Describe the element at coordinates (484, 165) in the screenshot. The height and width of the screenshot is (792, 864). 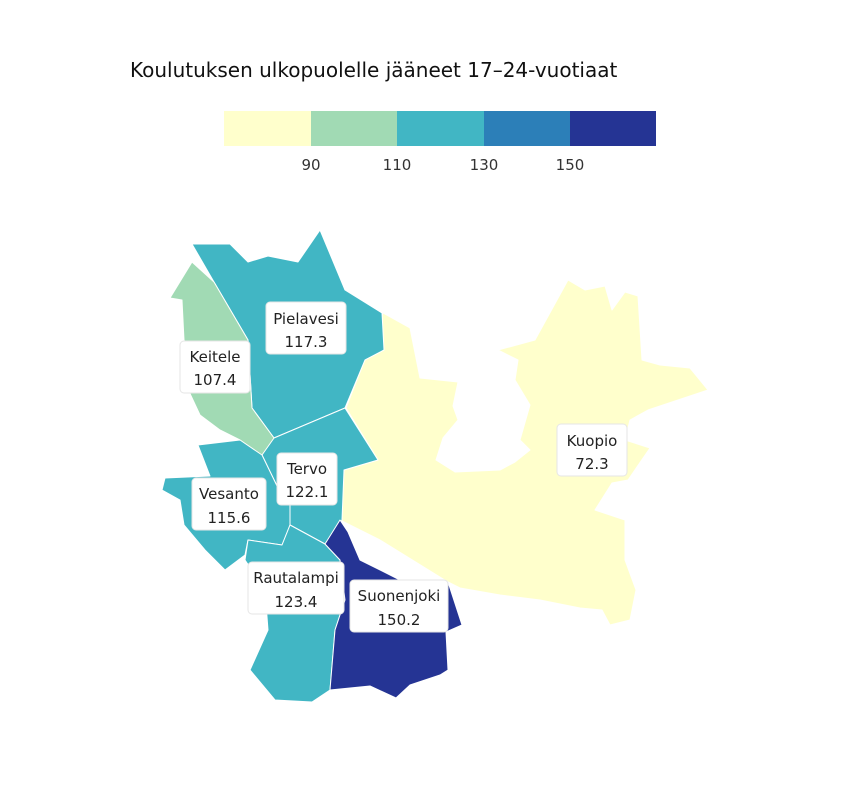
I see `legend-tick: 130` at that location.